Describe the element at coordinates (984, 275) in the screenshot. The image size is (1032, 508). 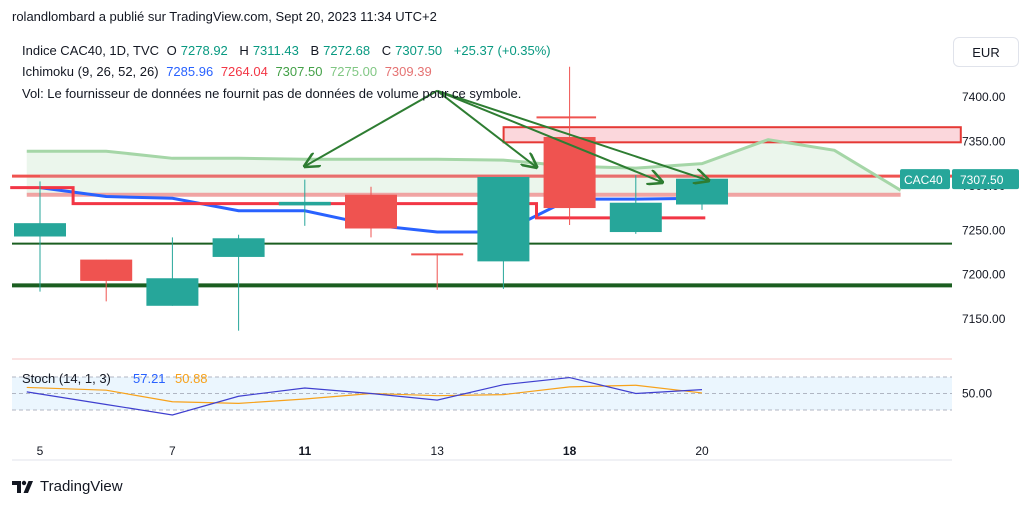
I see `price-tick-label: 7200.00` at that location.